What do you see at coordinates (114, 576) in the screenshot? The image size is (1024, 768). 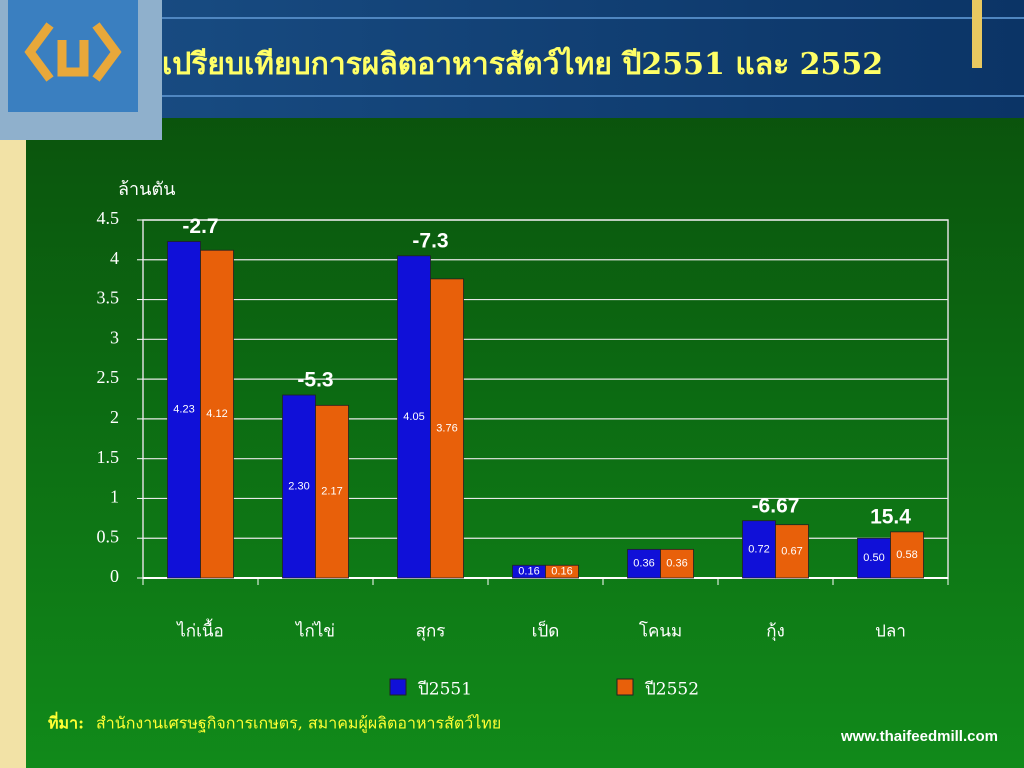 I see `y-tick-label: 0` at bounding box center [114, 576].